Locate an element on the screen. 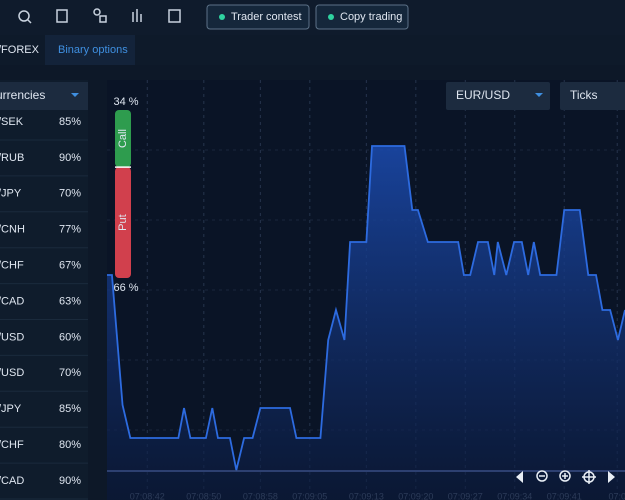 The width and height of the screenshot is (625, 500). calendar-icon is located at coordinates (174, 16).